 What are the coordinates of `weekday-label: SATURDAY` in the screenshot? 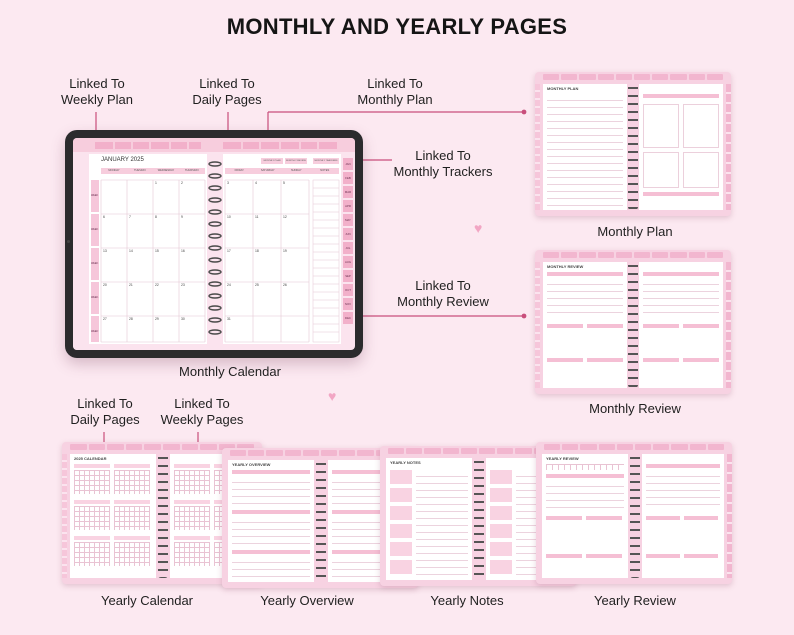 It's located at (267, 170).